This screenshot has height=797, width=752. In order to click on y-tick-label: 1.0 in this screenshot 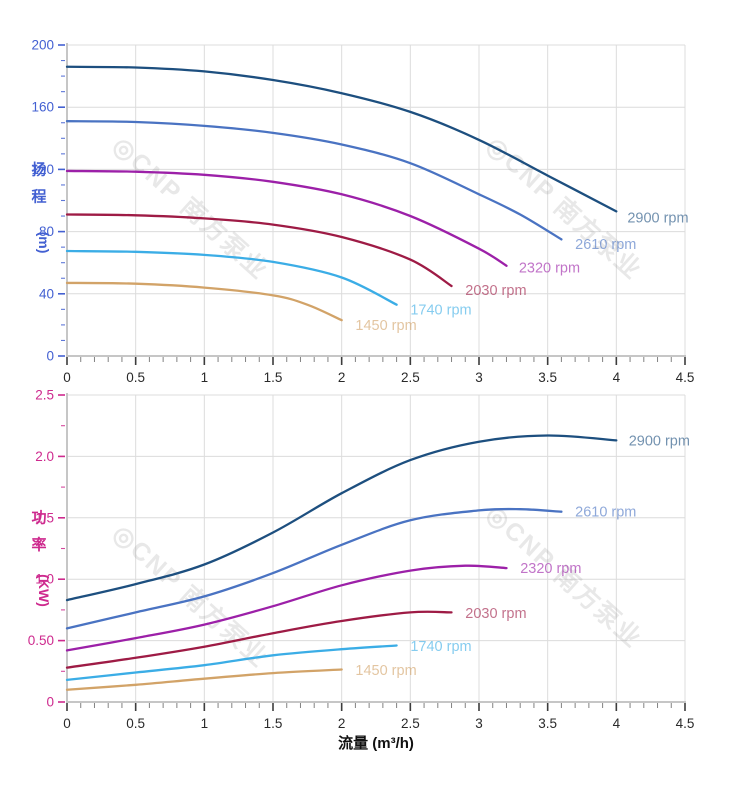, I will do `click(44, 579)`.